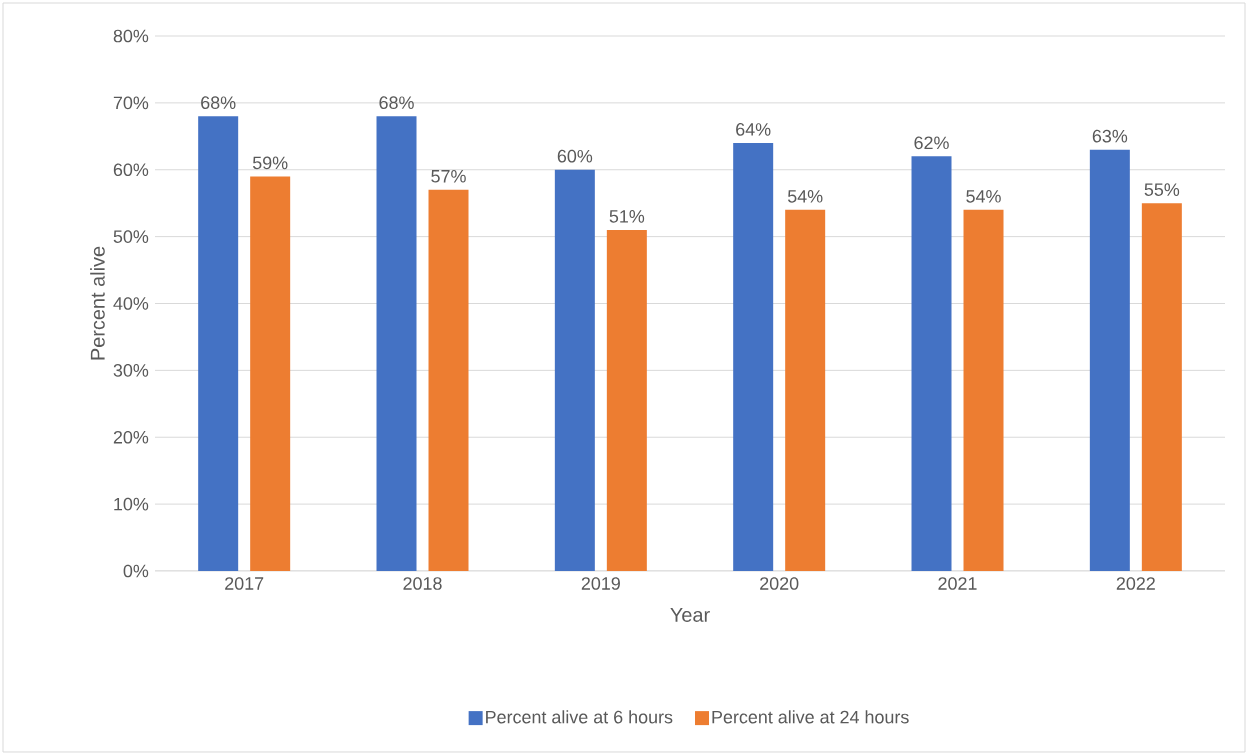 This screenshot has height=755, width=1248. What do you see at coordinates (579, 717) in the screenshot?
I see `legend-label: Percent alive at 6 hours` at bounding box center [579, 717].